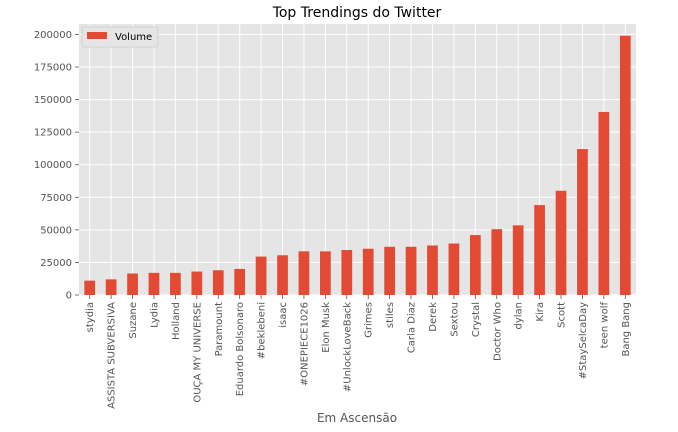 Image resolution: width=678 pixels, height=432 pixels. What do you see at coordinates (69, 296) in the screenshot?
I see `y-tick-label: 0` at bounding box center [69, 296].